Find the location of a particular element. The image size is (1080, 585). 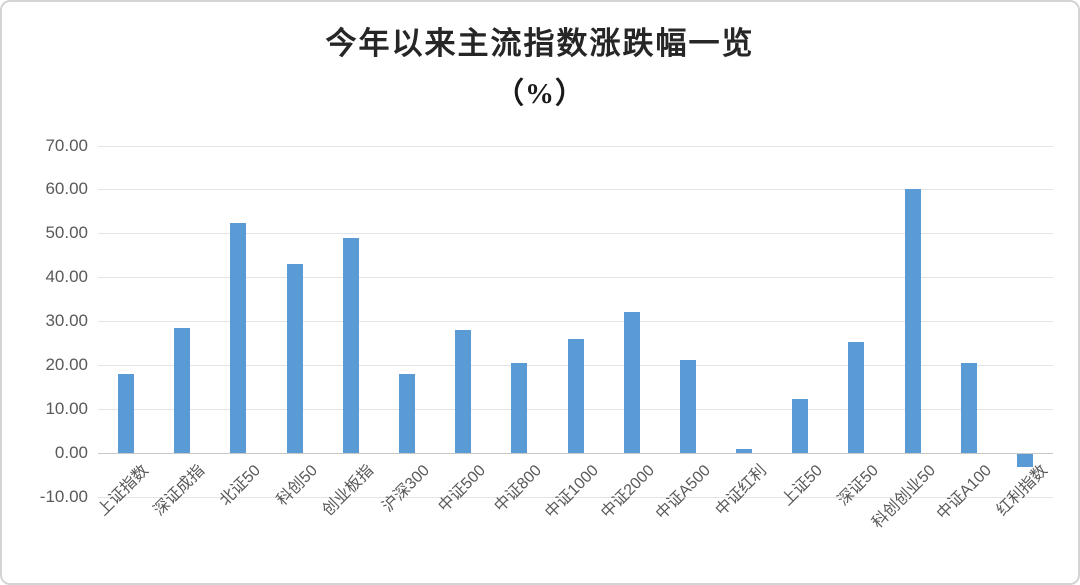

y-axis-label: 40.00 is located at coordinates (66, 277).